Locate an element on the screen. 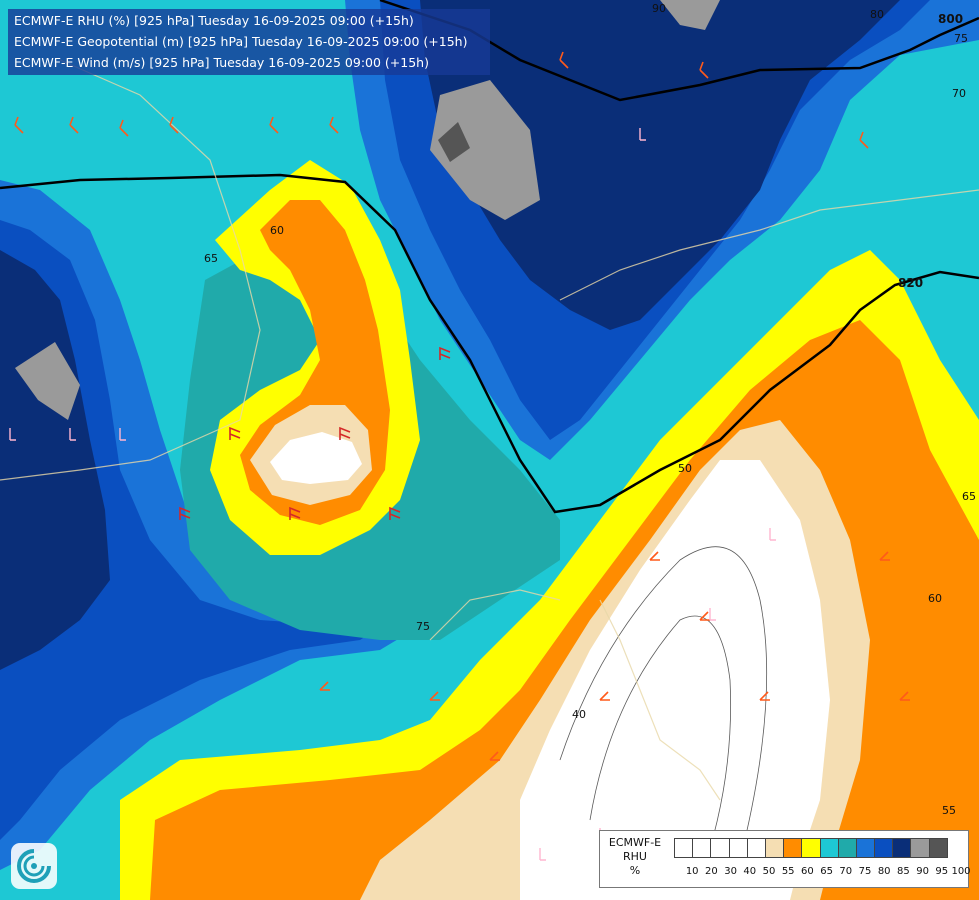  legend-tick-label: 30 is located at coordinates (730, 871).